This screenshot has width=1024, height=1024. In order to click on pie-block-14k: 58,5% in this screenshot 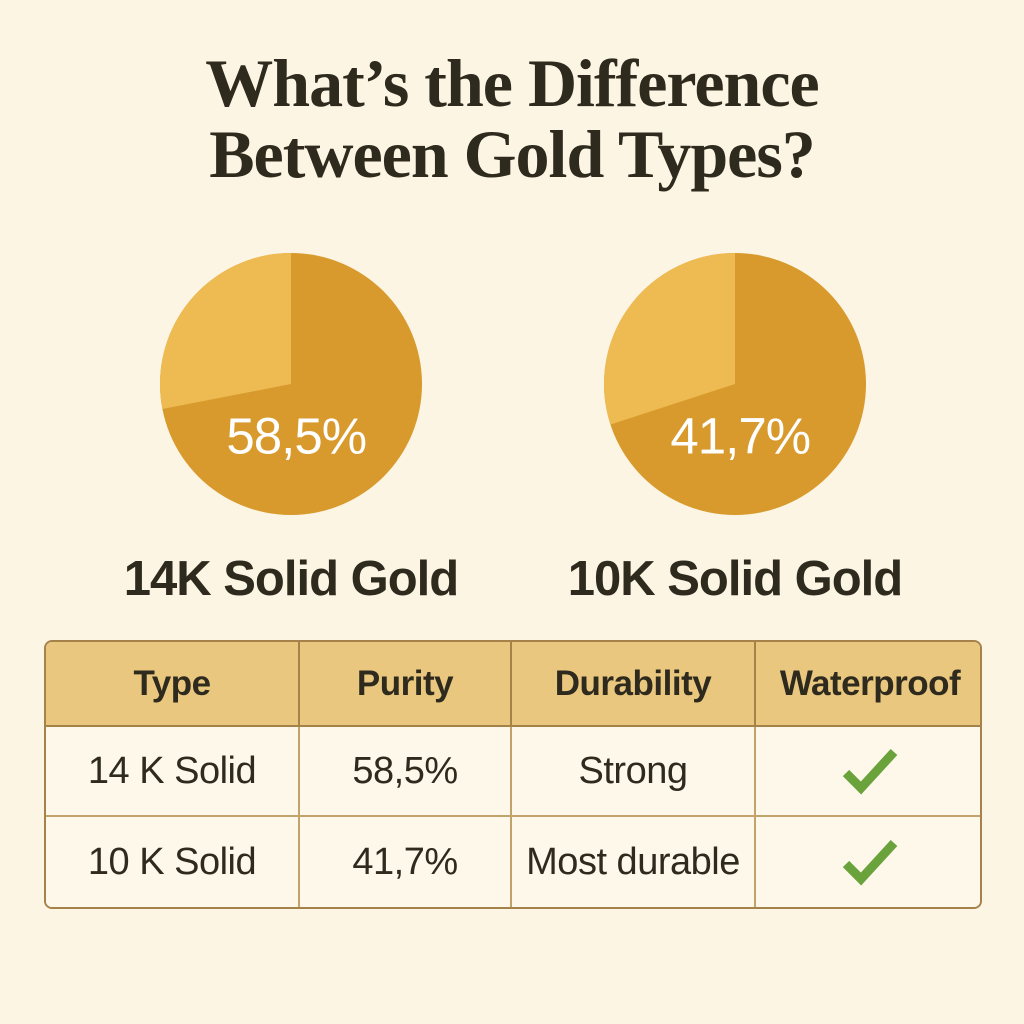, I will do `click(291, 384)`.